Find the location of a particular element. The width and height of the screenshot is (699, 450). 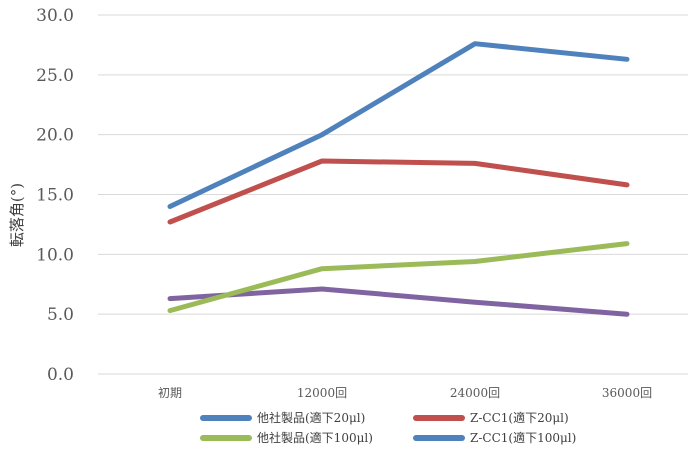

legend-label: Z-CC1(適下100μl) is located at coordinates (523, 437).